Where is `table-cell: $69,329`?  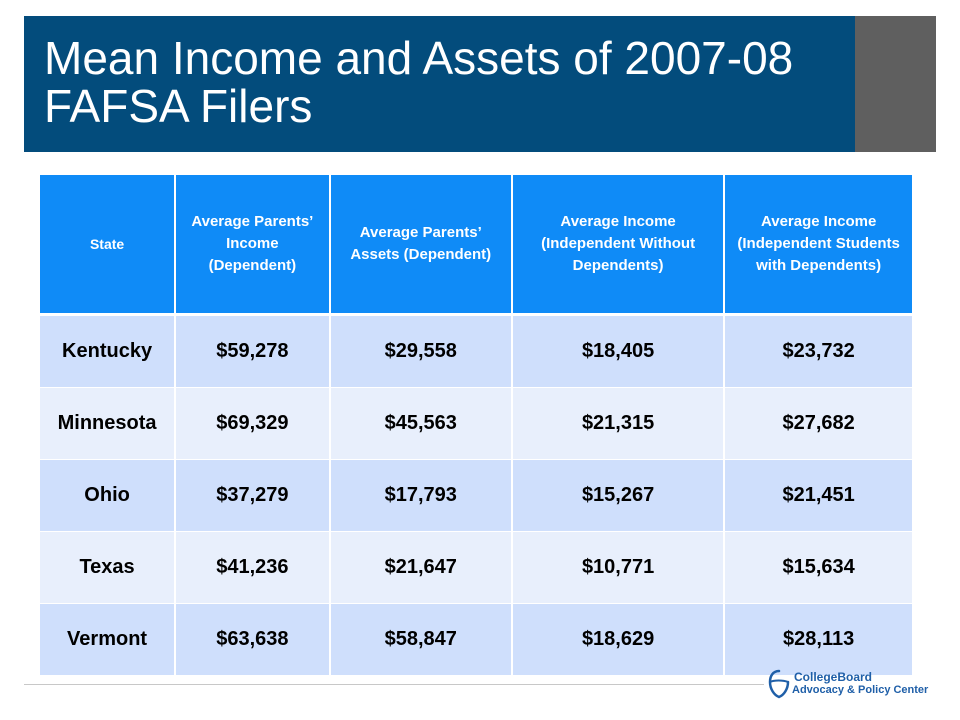
table-cell: $69,329 is located at coordinates (253, 423).